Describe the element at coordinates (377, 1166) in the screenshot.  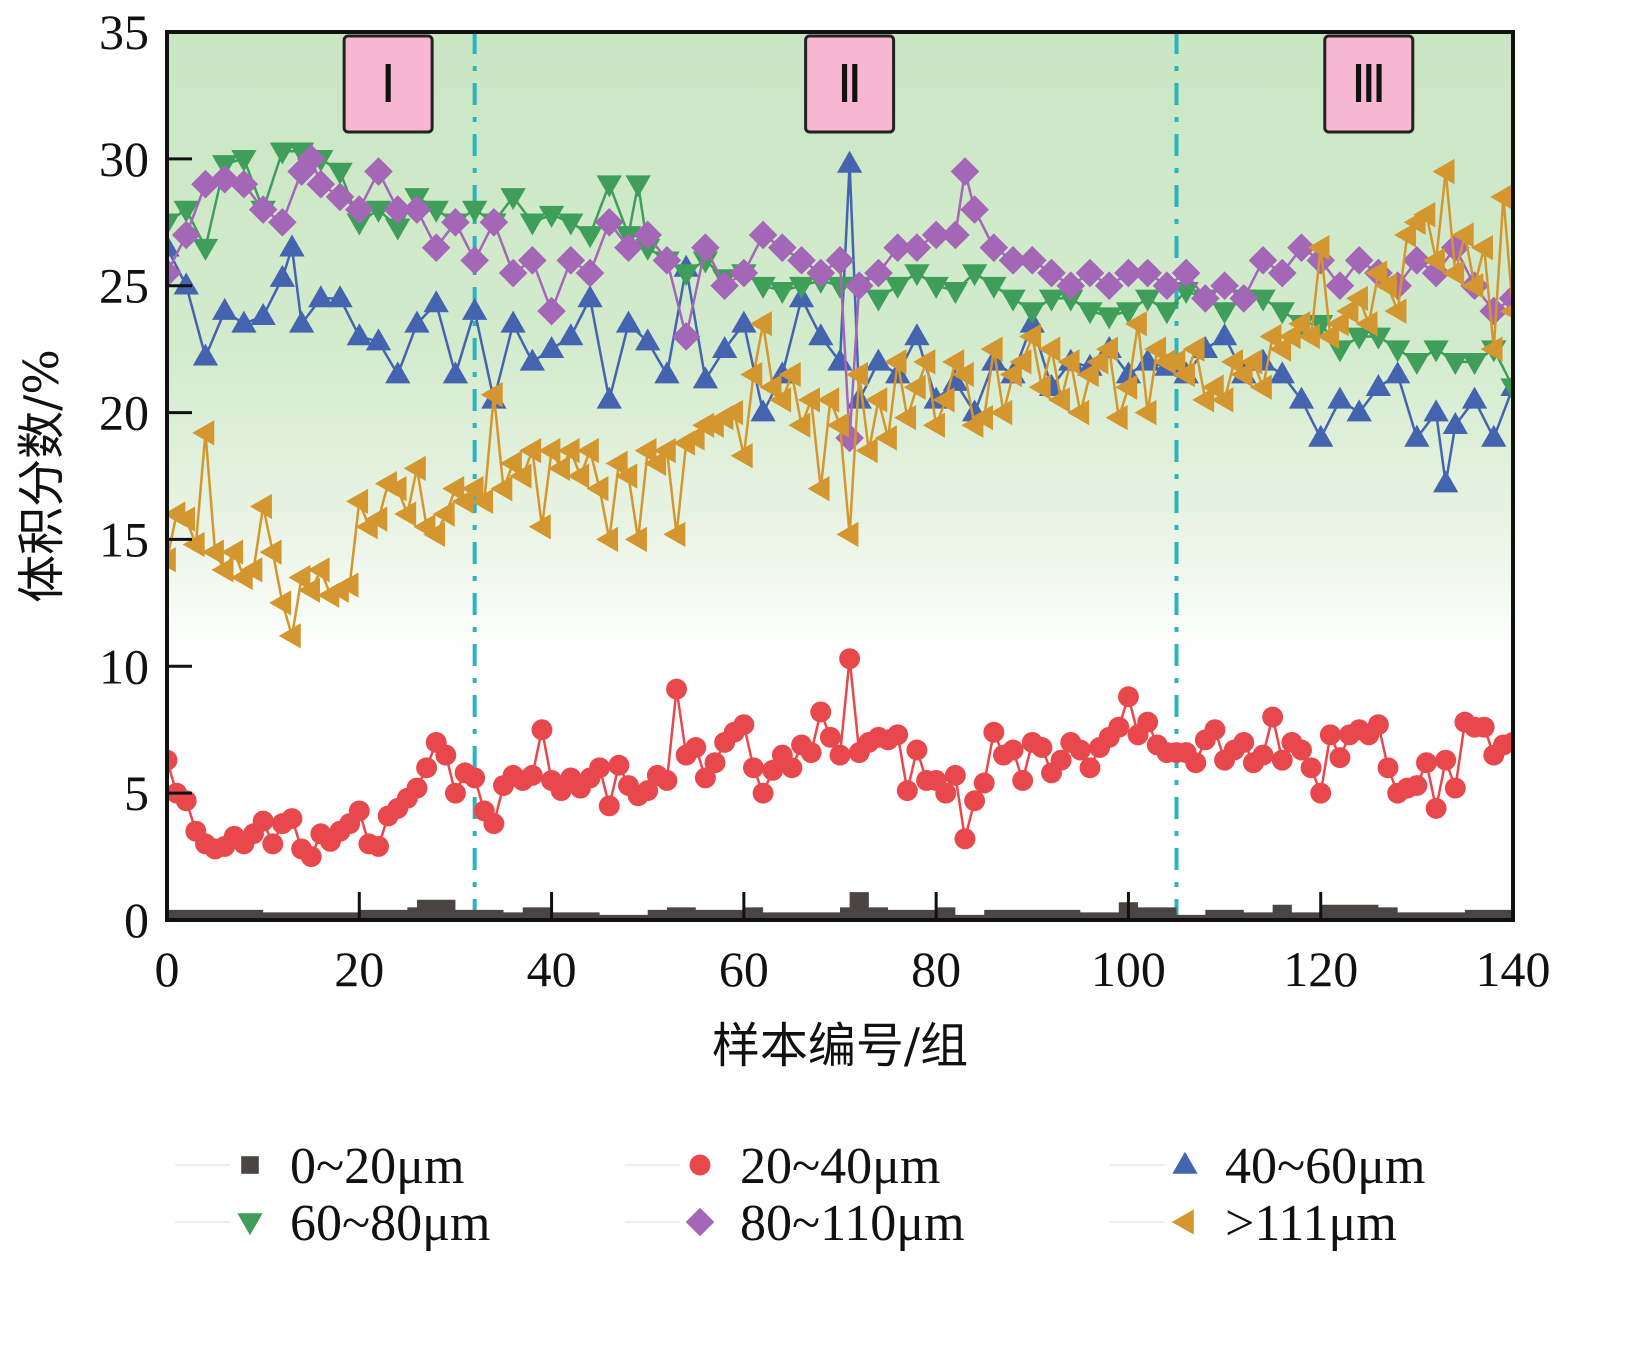
I see `legend-label: 0~20μm` at that location.